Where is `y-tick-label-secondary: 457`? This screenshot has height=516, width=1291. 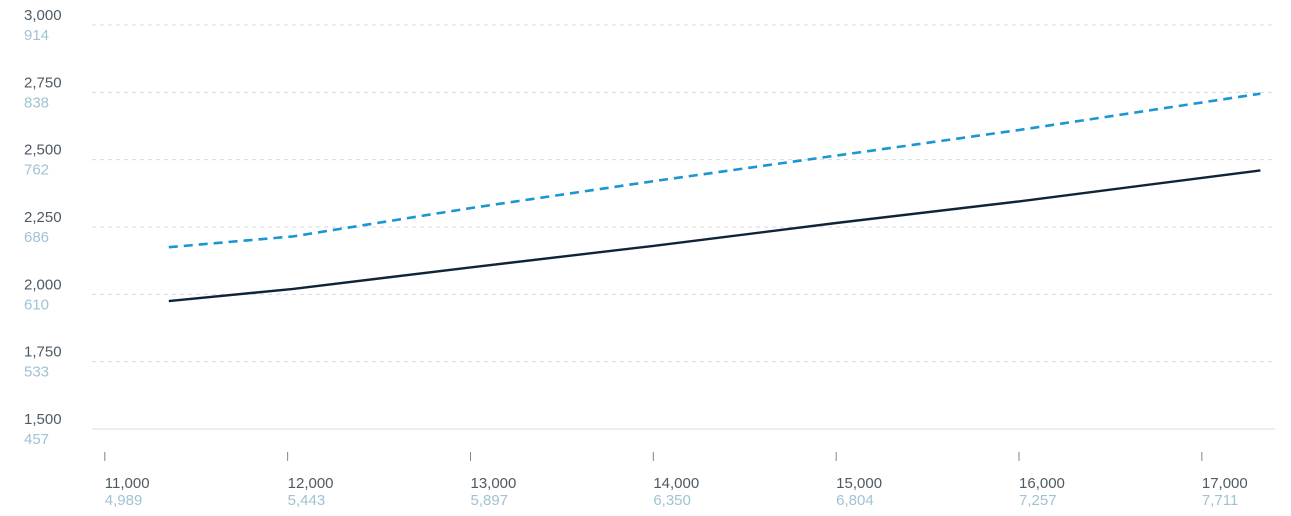
y-tick-label-secondary: 457 is located at coordinates (36, 439).